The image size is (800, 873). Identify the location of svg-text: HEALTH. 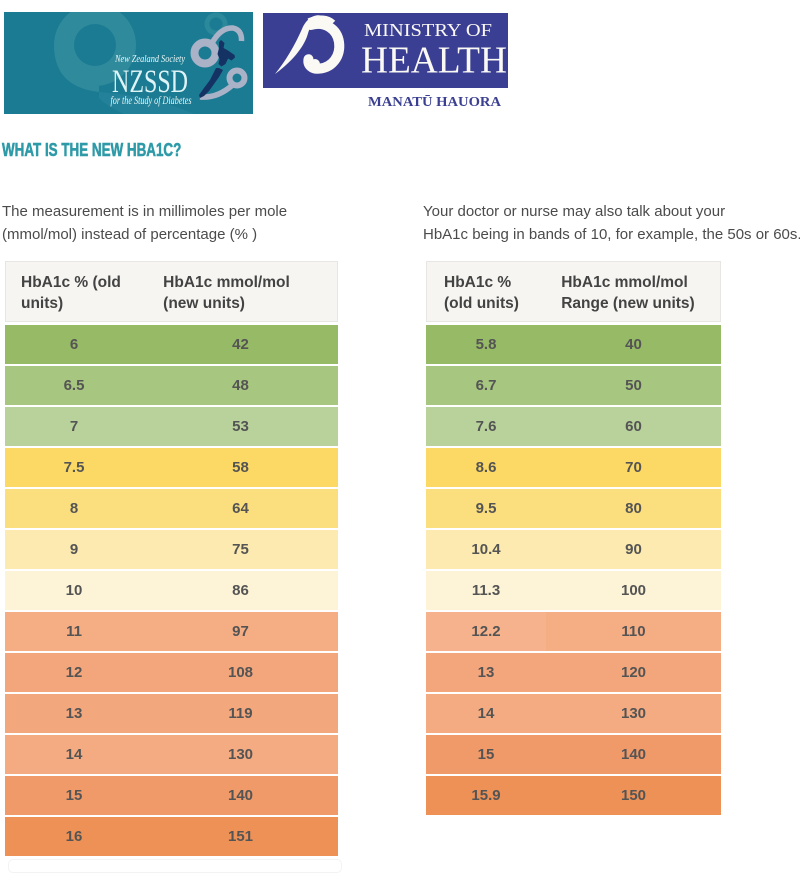
(434, 61).